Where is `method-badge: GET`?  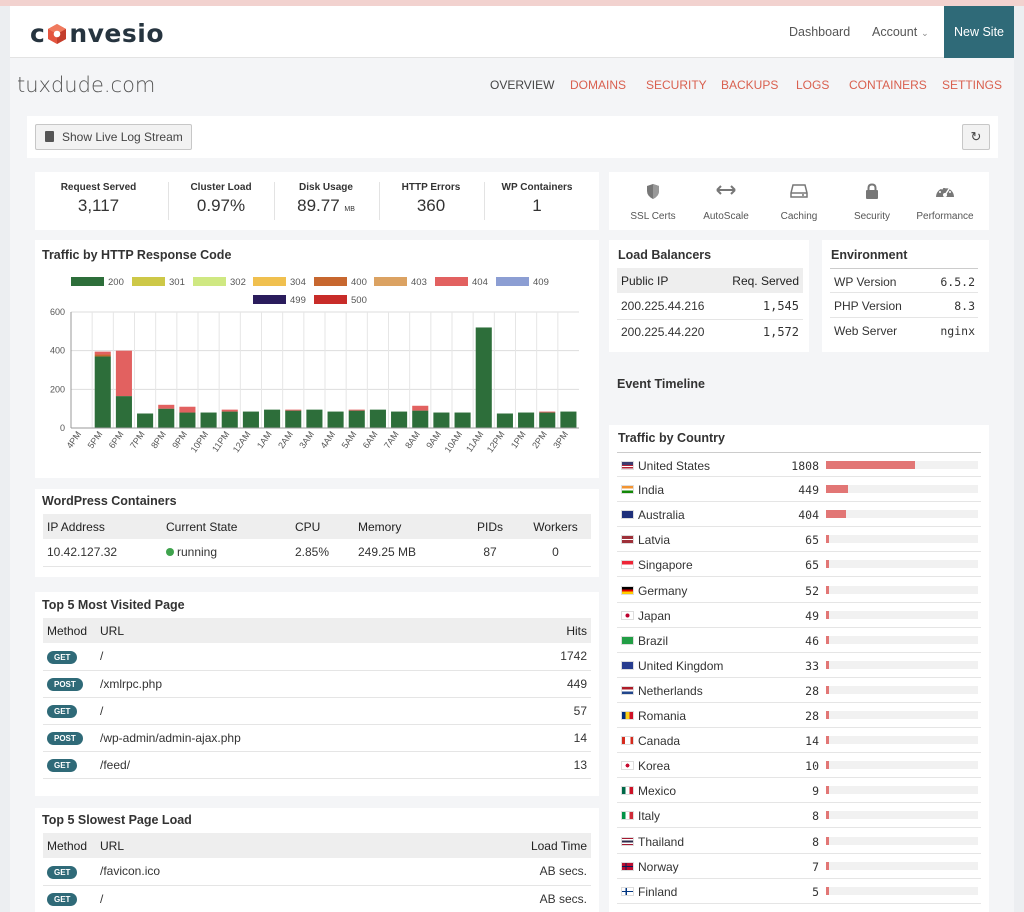 method-badge: GET is located at coordinates (62, 765).